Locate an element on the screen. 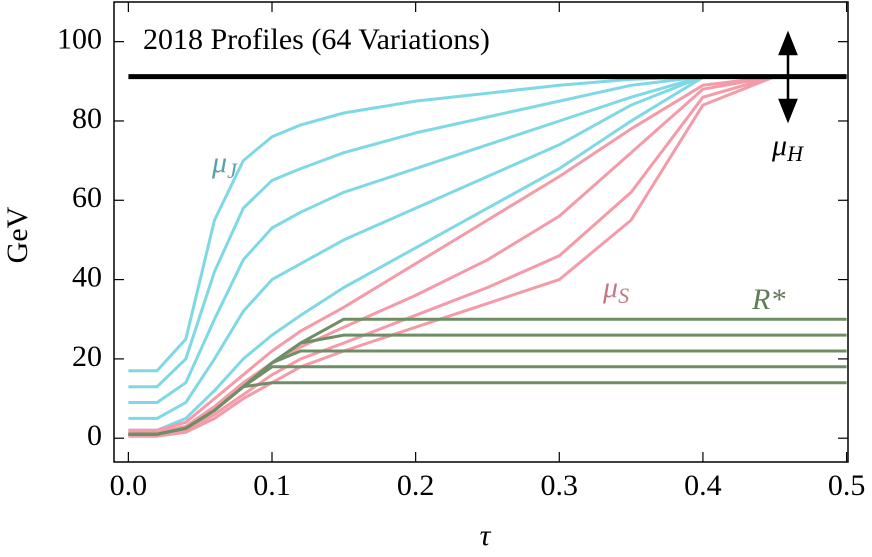 This screenshot has width=872, height=557. annotation: μS is located at coordinates (615, 289).